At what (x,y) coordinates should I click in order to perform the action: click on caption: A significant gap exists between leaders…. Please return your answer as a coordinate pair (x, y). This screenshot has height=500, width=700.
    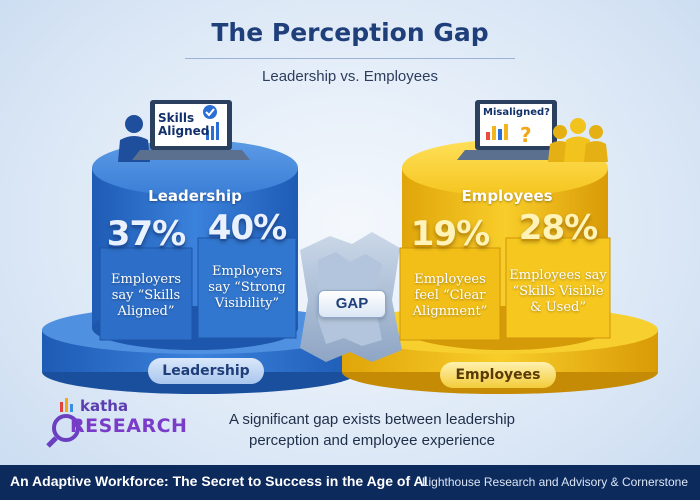
    Looking at the image, I should click on (371, 430).